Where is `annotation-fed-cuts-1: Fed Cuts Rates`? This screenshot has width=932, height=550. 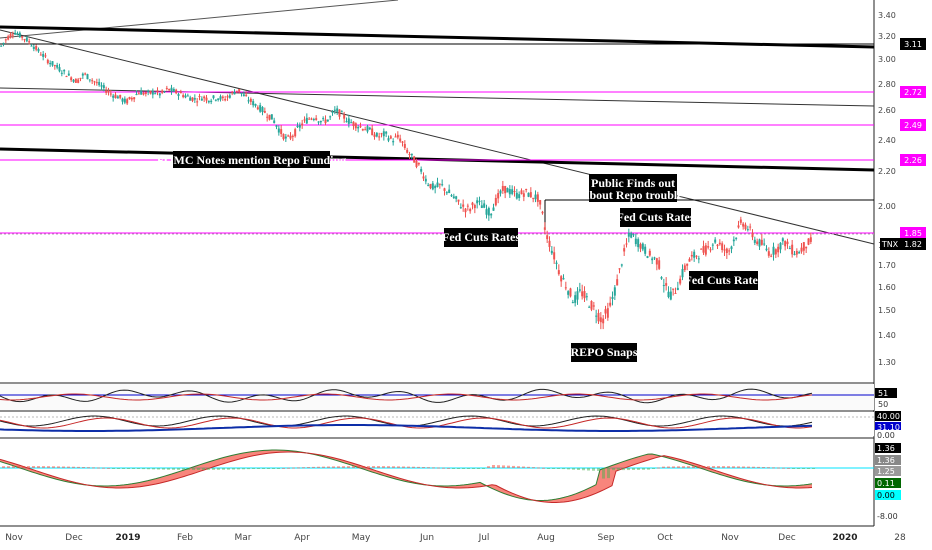 annotation-fed-cuts-1: Fed Cuts Rates is located at coordinates (481, 237).